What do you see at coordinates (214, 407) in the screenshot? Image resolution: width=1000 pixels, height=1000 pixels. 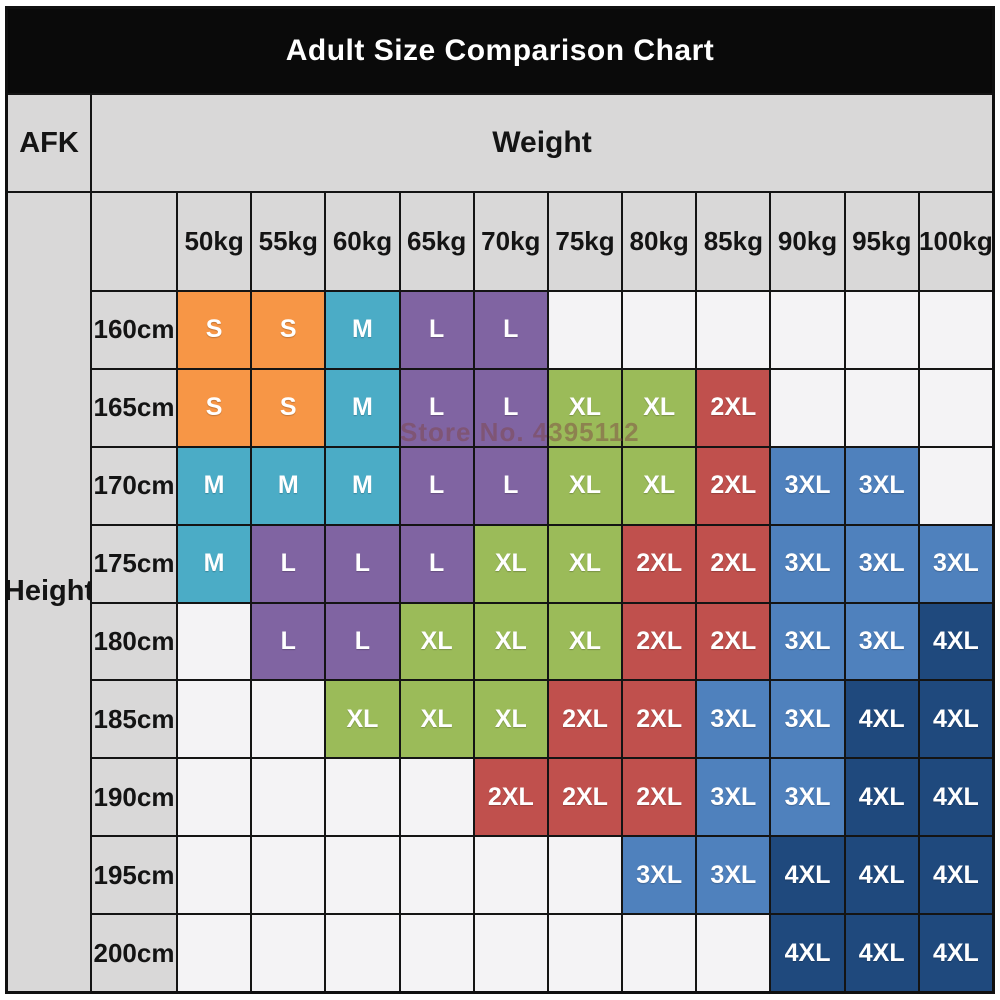 I see `size-cell-165cm-50kg: S` at bounding box center [214, 407].